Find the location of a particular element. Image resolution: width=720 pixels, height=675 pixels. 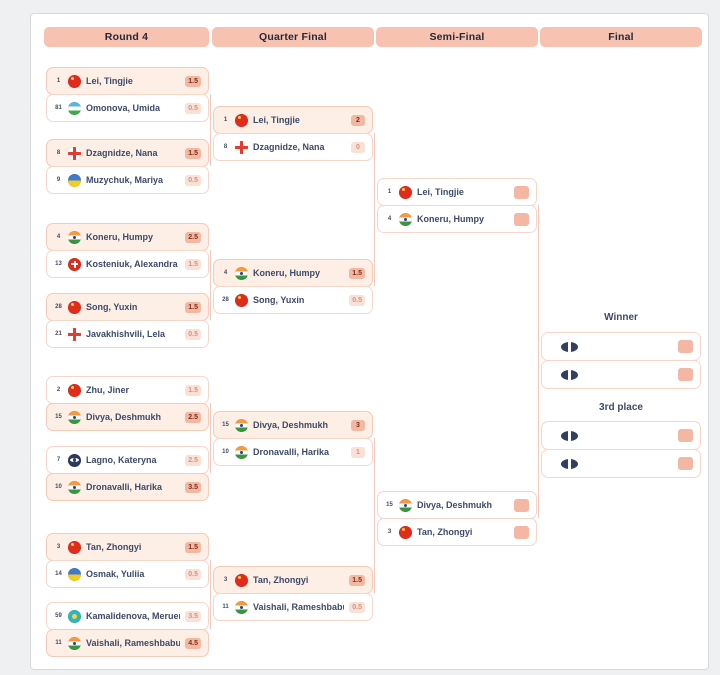

player-name: Kosteniuk, Alexandra is located at coordinates (132, 264).